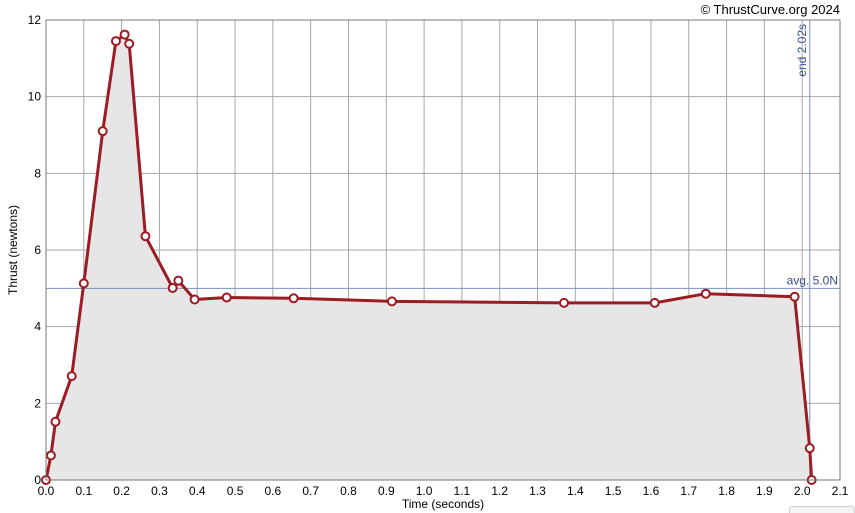  Describe the element at coordinates (35, 97) in the screenshot. I see `y-tick-label: 10` at that location.